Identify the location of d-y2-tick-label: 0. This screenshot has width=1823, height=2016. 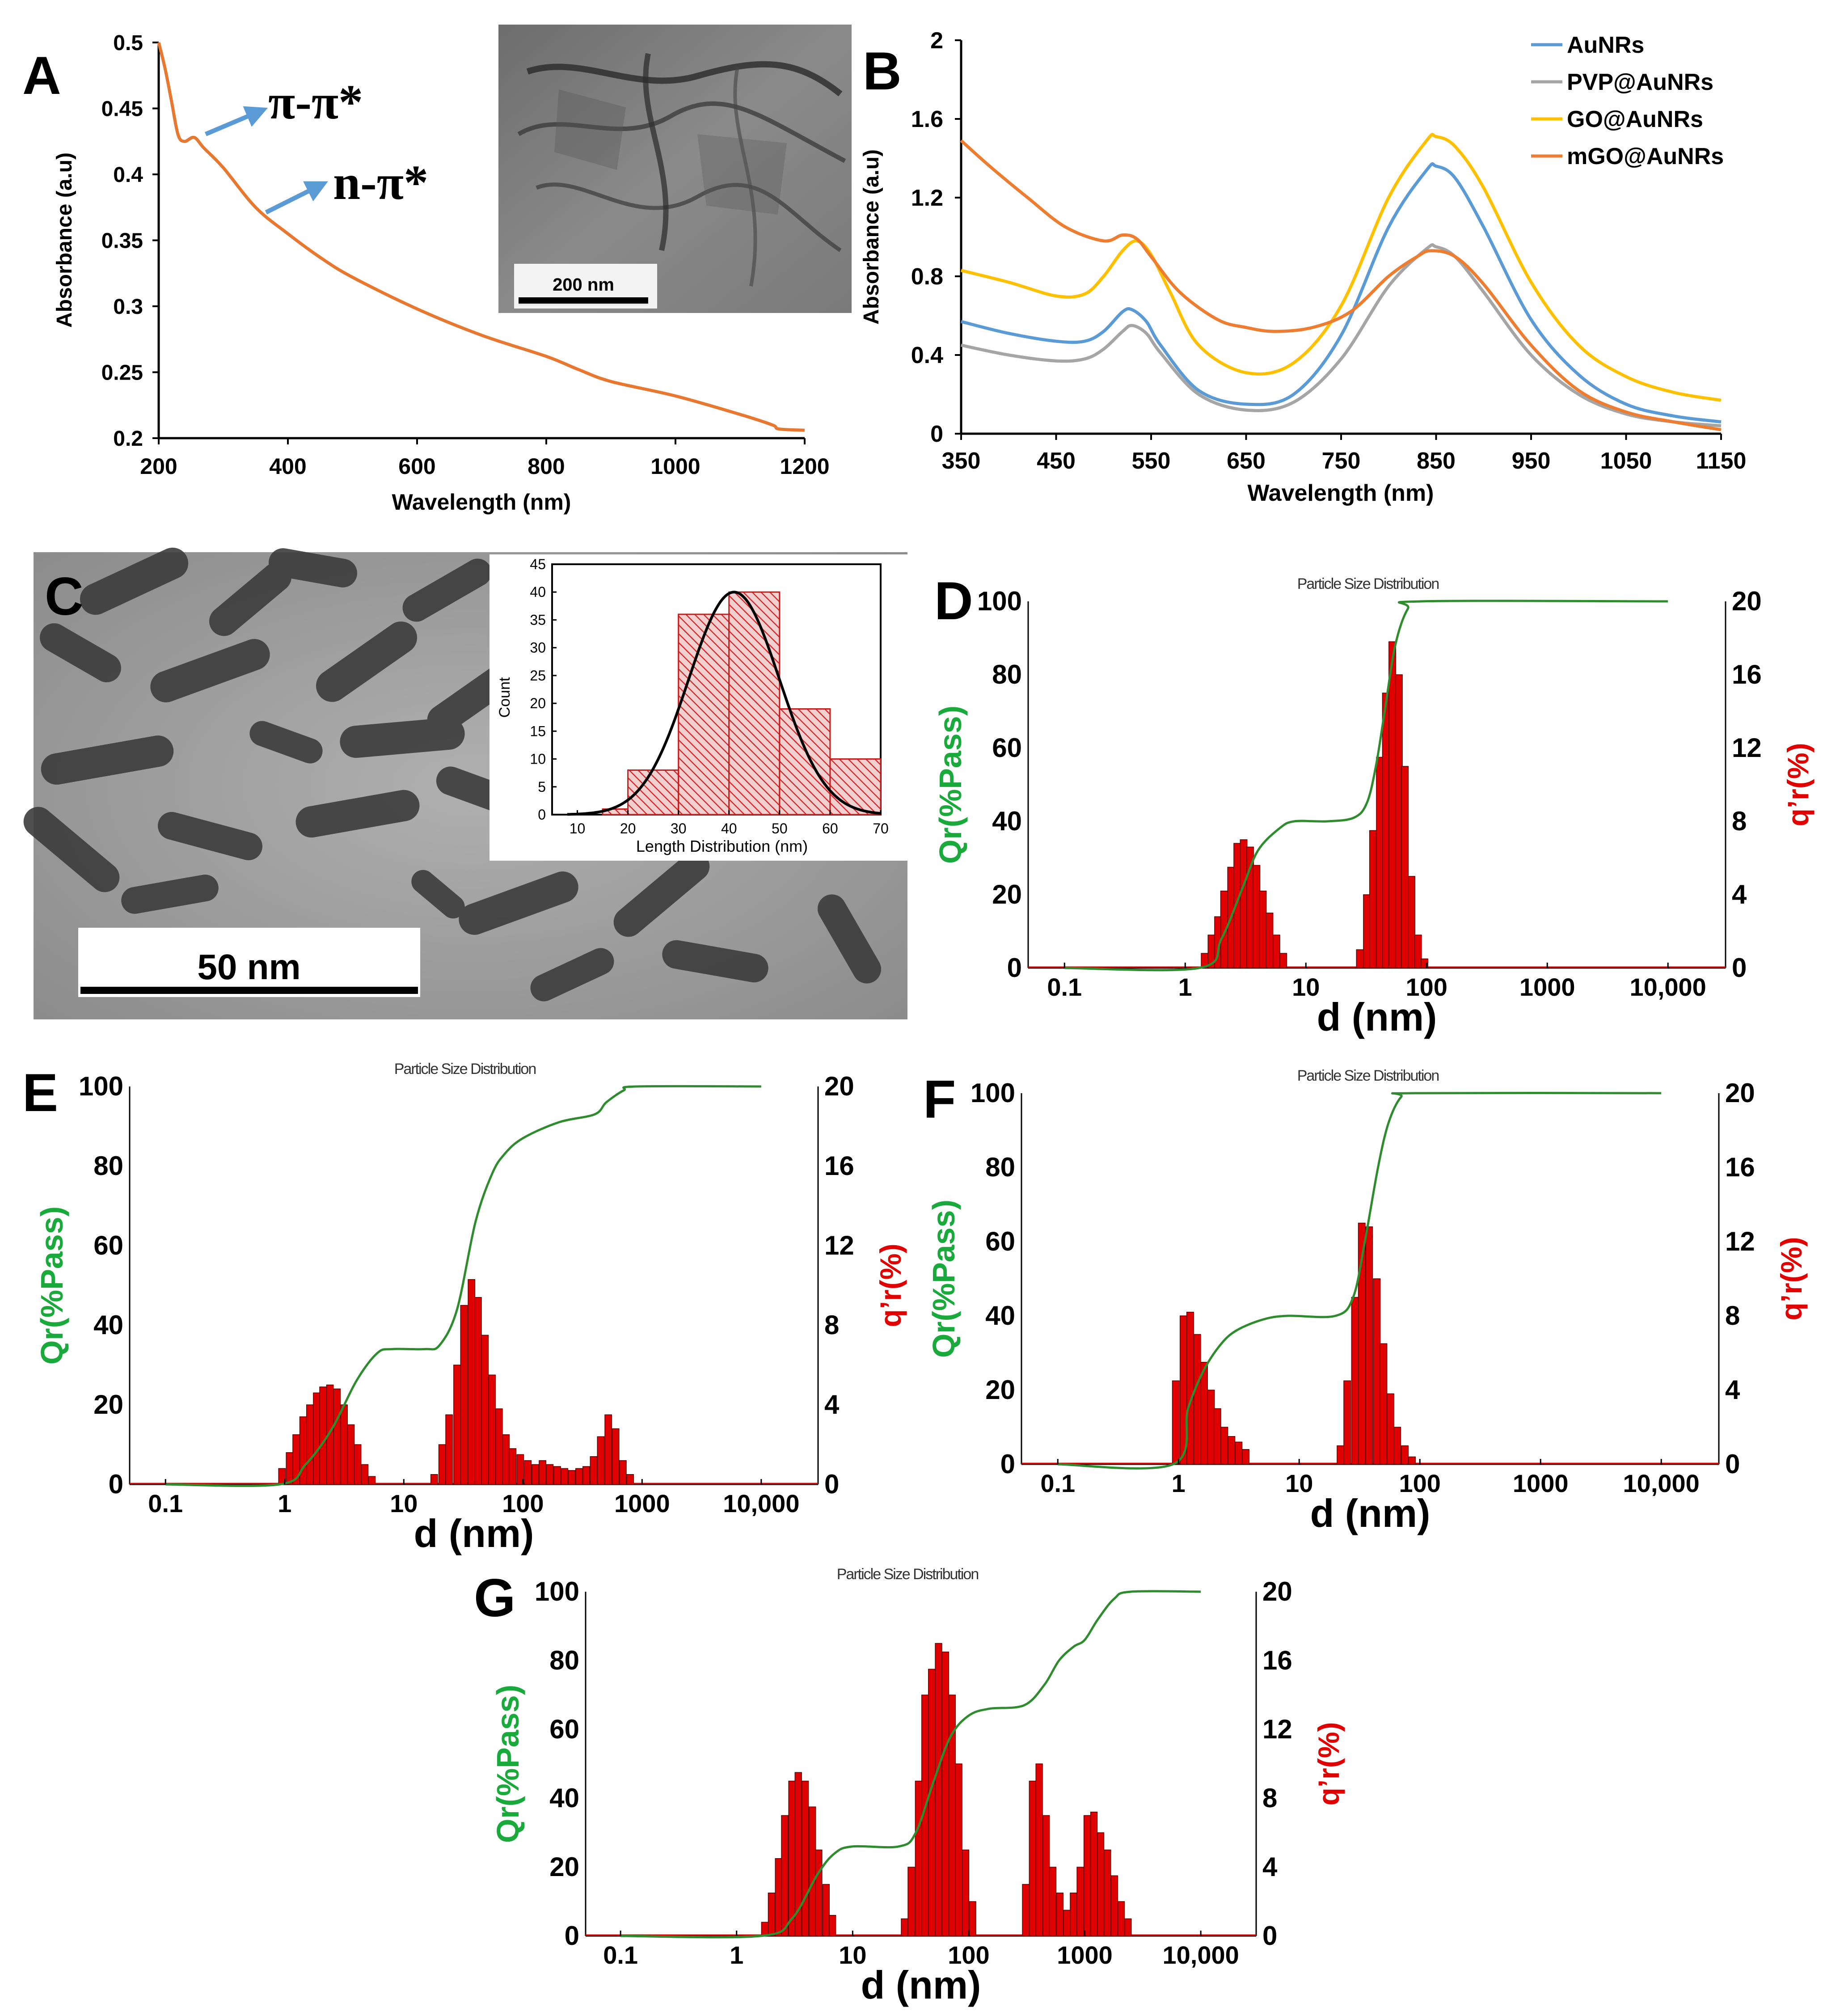
(1740, 968).